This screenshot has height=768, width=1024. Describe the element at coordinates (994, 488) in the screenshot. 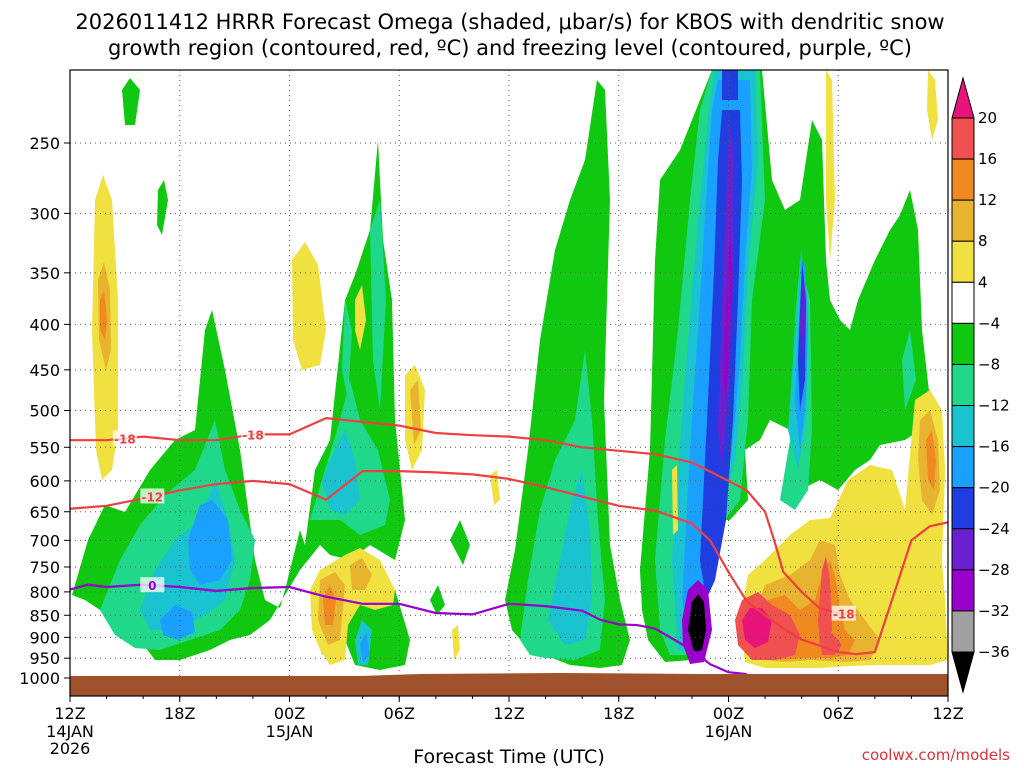

I see `colorbar-label: −20` at that location.